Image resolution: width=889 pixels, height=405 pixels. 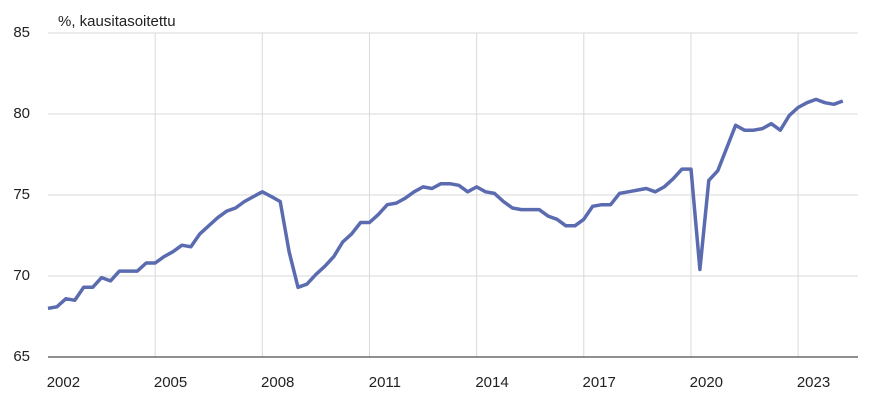 What do you see at coordinates (706, 382) in the screenshot?
I see `x-tick-label: 2020` at bounding box center [706, 382].